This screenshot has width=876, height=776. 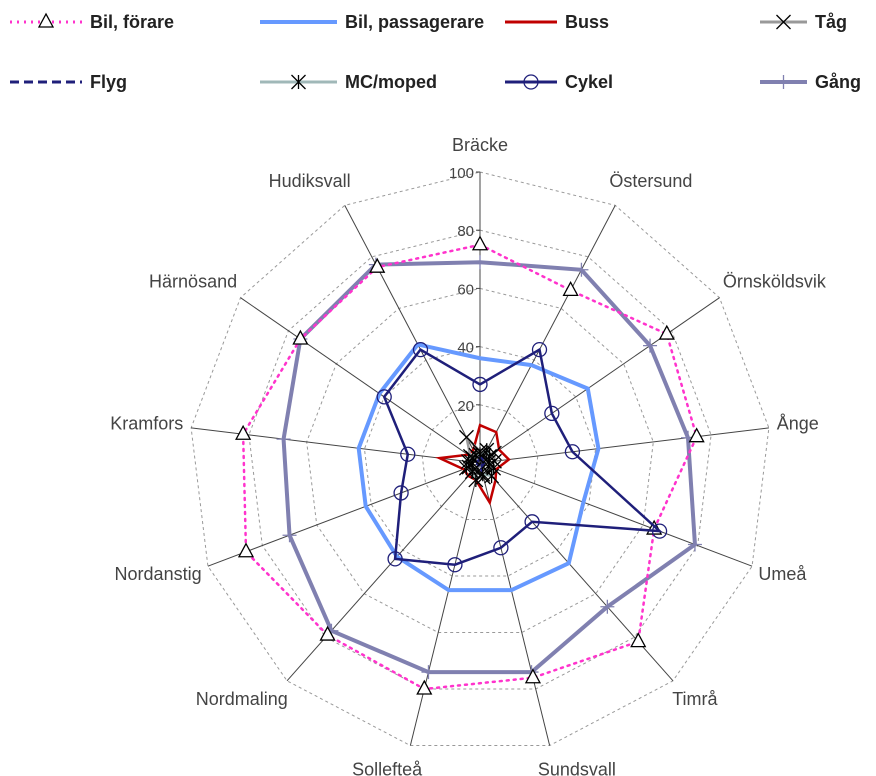 What do you see at coordinates (242, 699) in the screenshot?
I see `category-label: Nordmaling` at bounding box center [242, 699].